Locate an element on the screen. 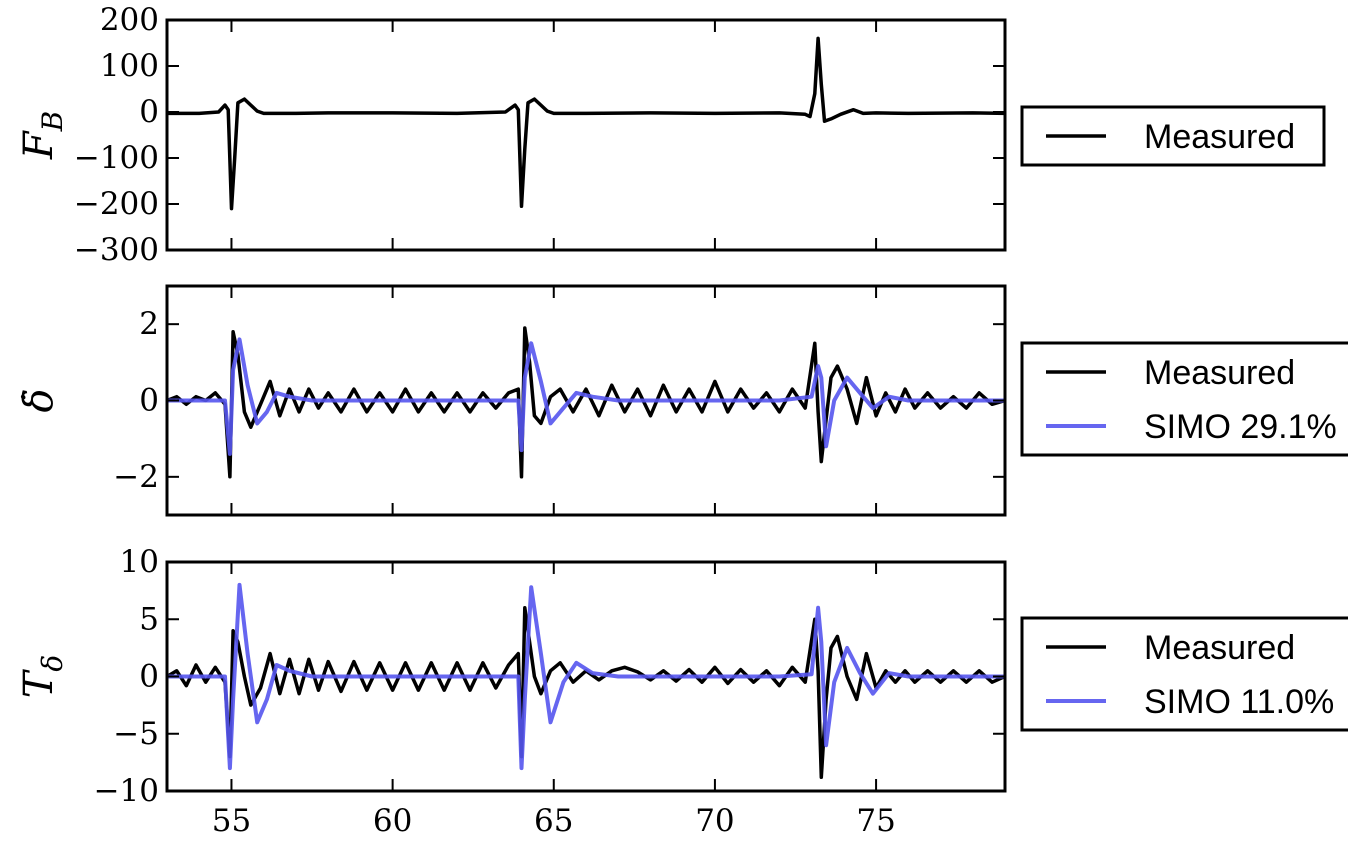  y-axis-label-sub: B is located at coordinates (52, 122).